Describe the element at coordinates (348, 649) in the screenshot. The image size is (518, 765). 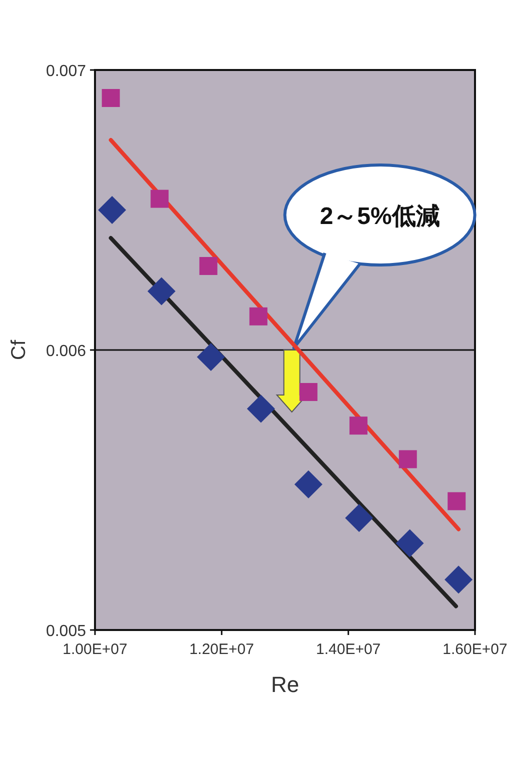
I see `x-tick-label: 1.40E+07` at that location.